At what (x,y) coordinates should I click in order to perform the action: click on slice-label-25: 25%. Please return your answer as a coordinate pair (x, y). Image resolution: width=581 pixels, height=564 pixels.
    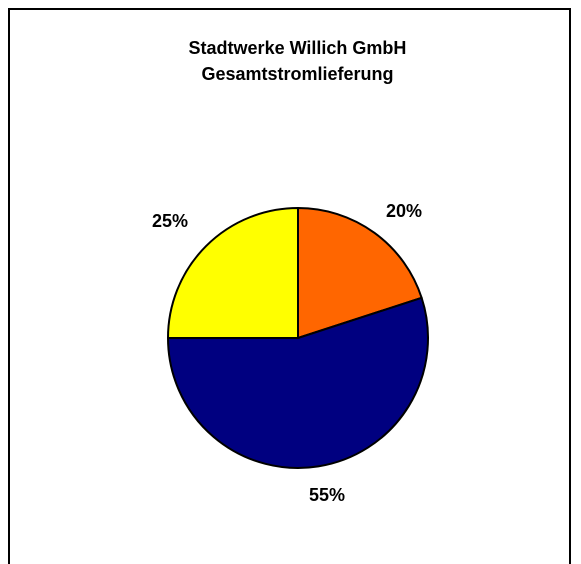
    Looking at the image, I should click on (170, 221).